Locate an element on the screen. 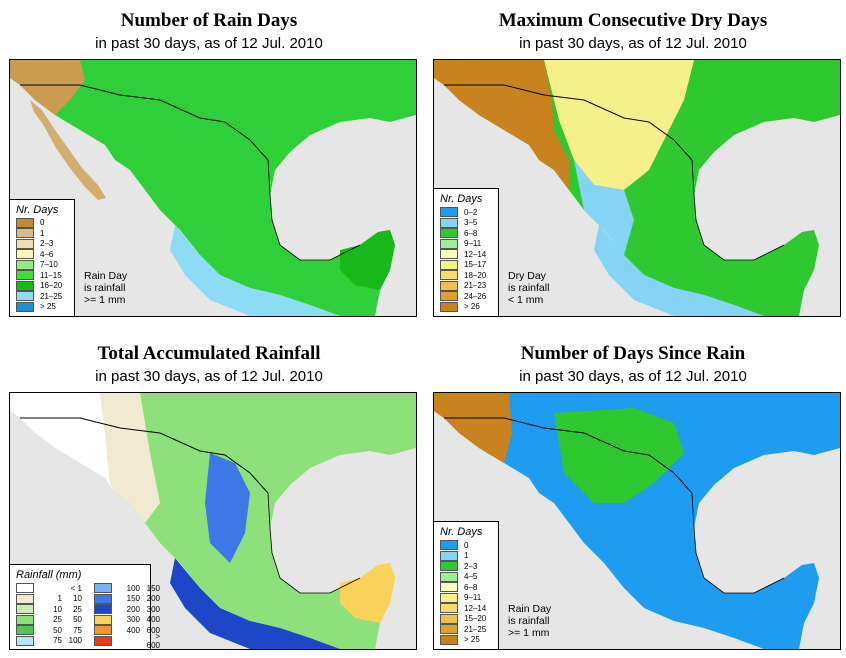  legend-label: 24–26 is located at coordinates (475, 296).